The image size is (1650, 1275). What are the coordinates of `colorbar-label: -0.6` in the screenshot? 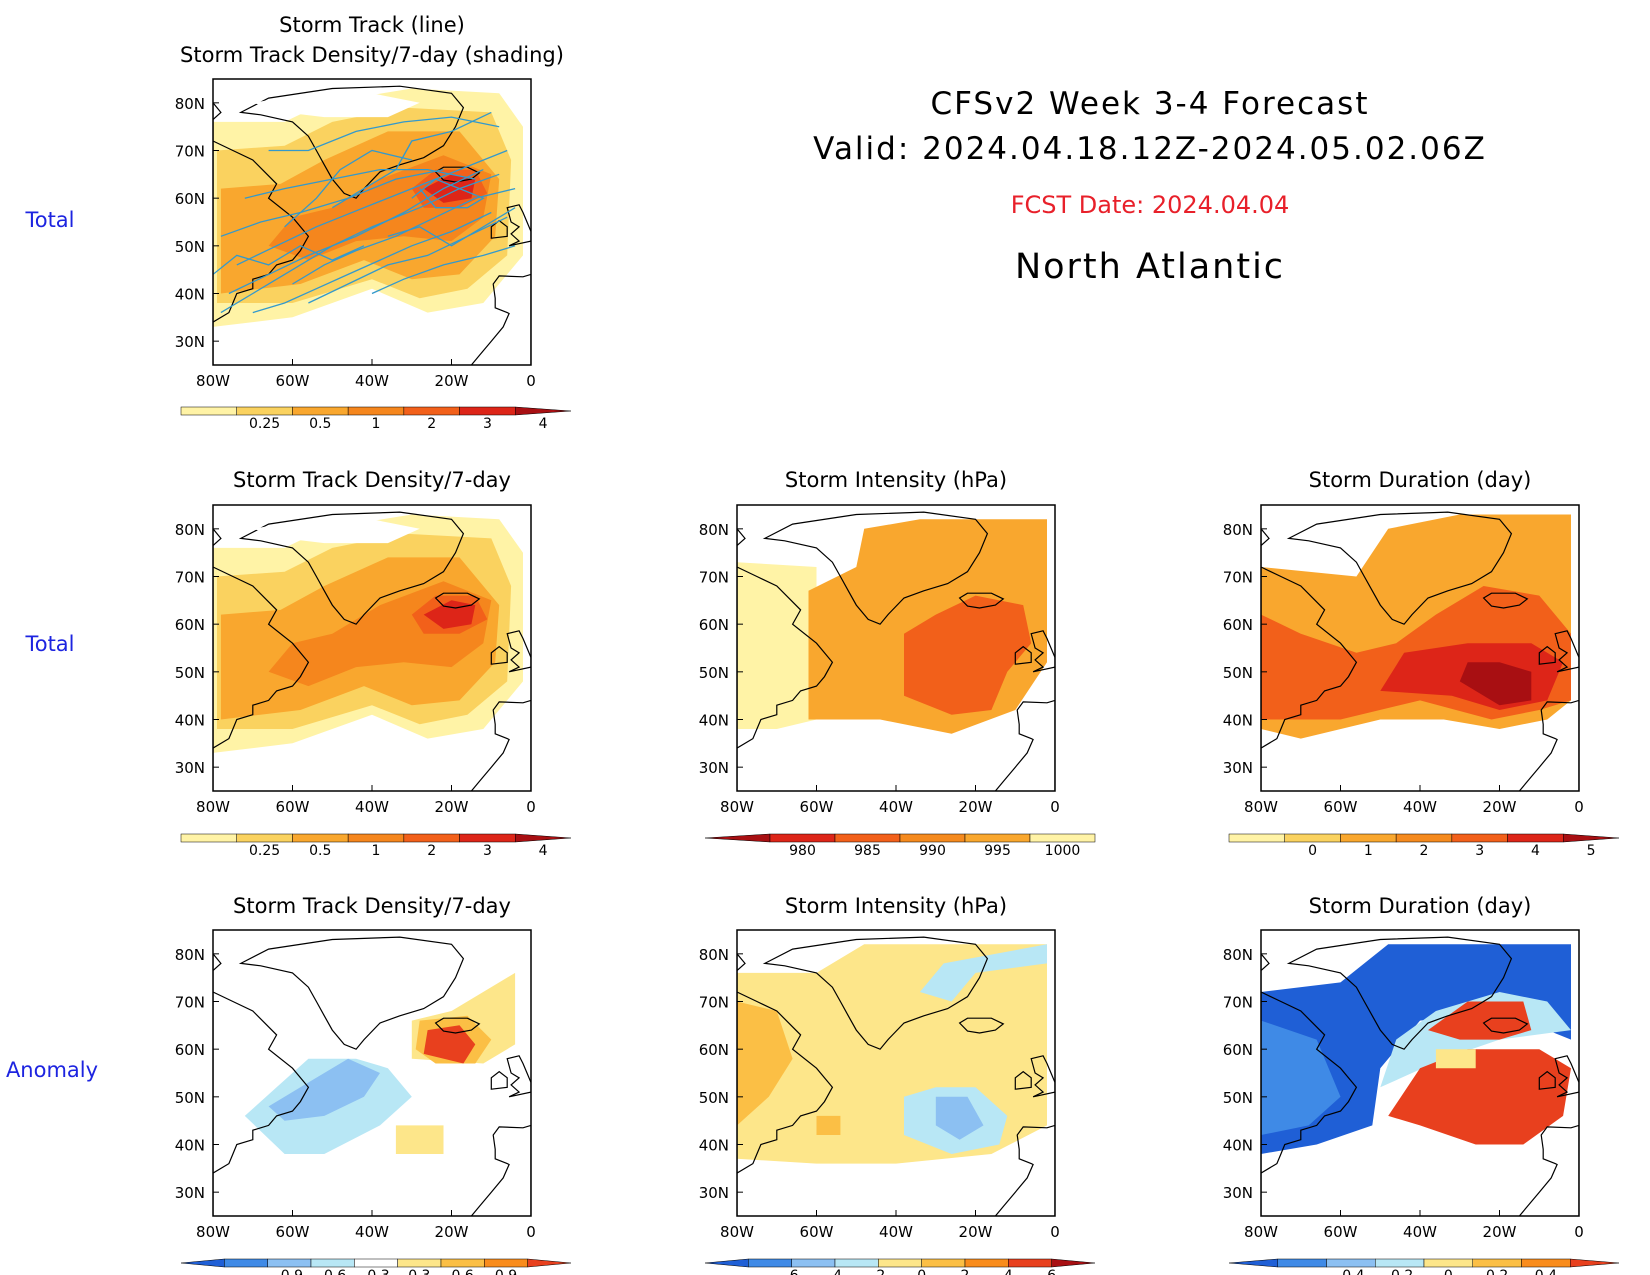 It's located at (332, 1271).